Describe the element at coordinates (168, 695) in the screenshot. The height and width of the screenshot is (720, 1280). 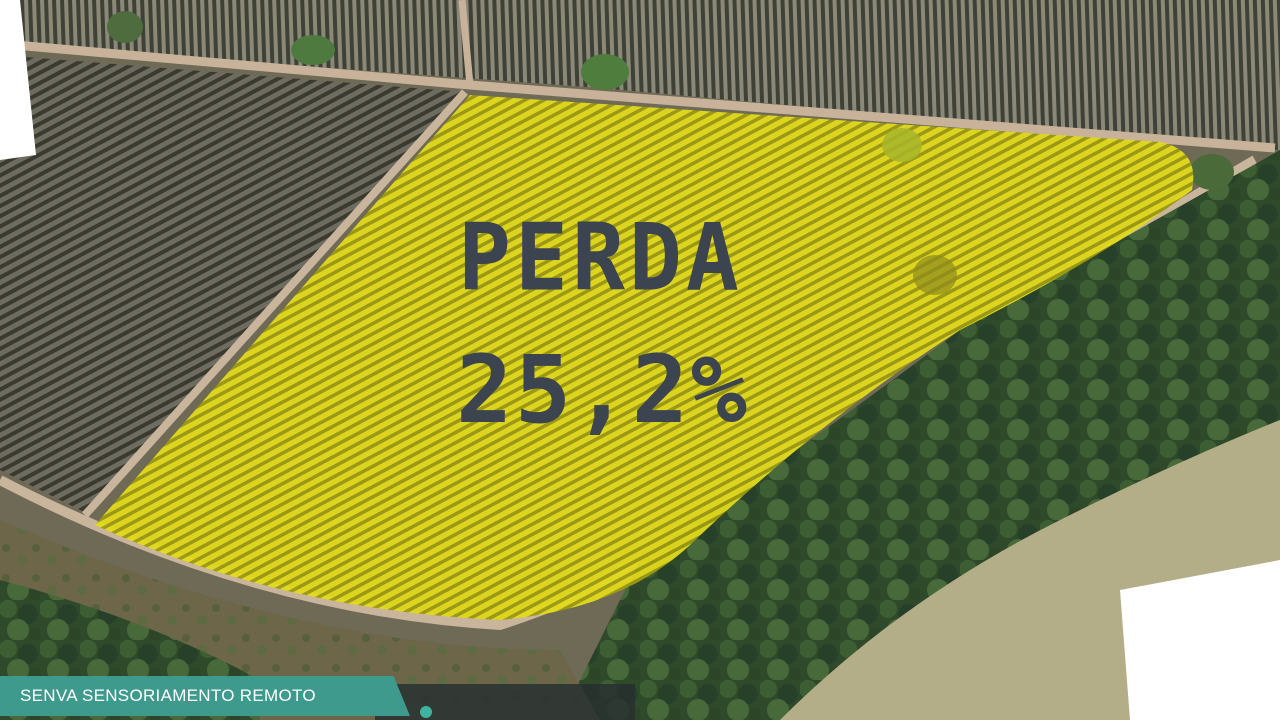
I see `brand-label: SENVA SENSORIAMENTO REMOTO` at that location.